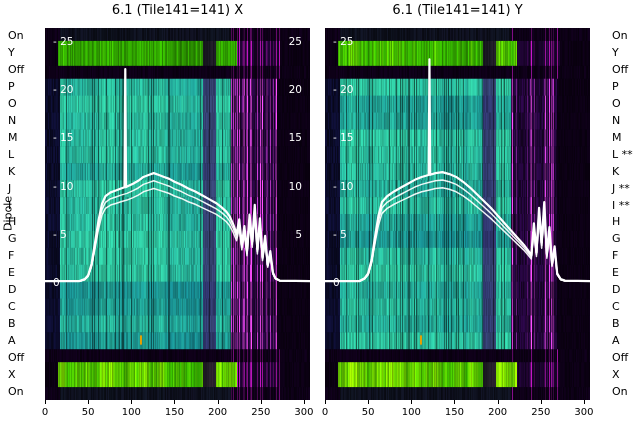 This screenshot has width=640, height=440. What do you see at coordinates (615, 87) in the screenshot?
I see `dipole-row-label-right: P` at bounding box center [615, 87].